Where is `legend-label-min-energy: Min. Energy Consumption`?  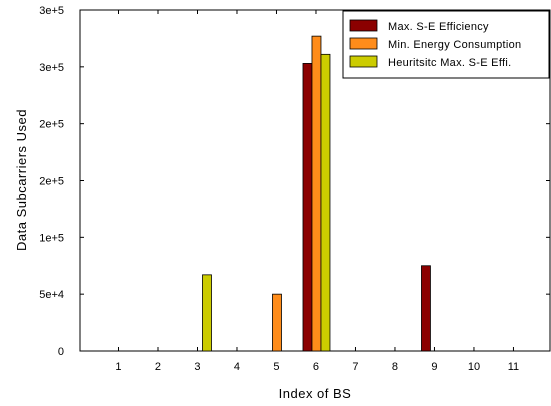
legend-label-min-energy: Min. Energy Consumption is located at coordinates (454, 45).